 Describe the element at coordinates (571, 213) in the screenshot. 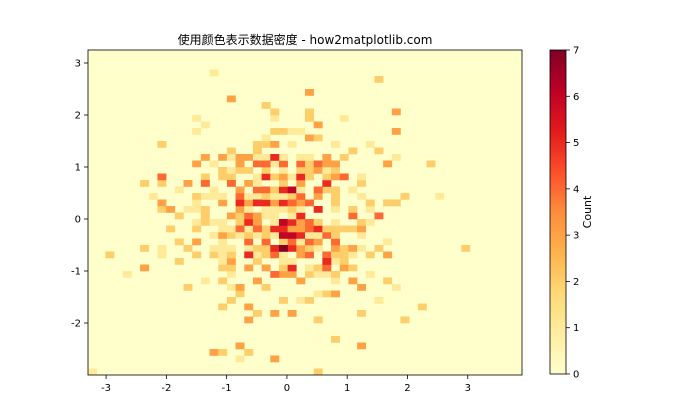

I see `colorbar: 0 1 2 3 4 5 6 7 Count` at that location.